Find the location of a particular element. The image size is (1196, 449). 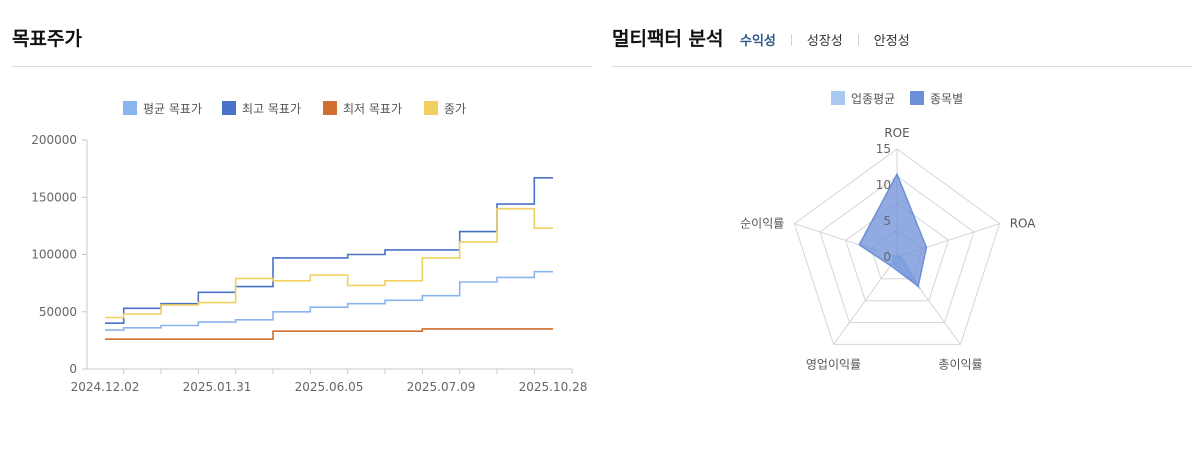

legend-item: 업종평균 is located at coordinates (863, 98).